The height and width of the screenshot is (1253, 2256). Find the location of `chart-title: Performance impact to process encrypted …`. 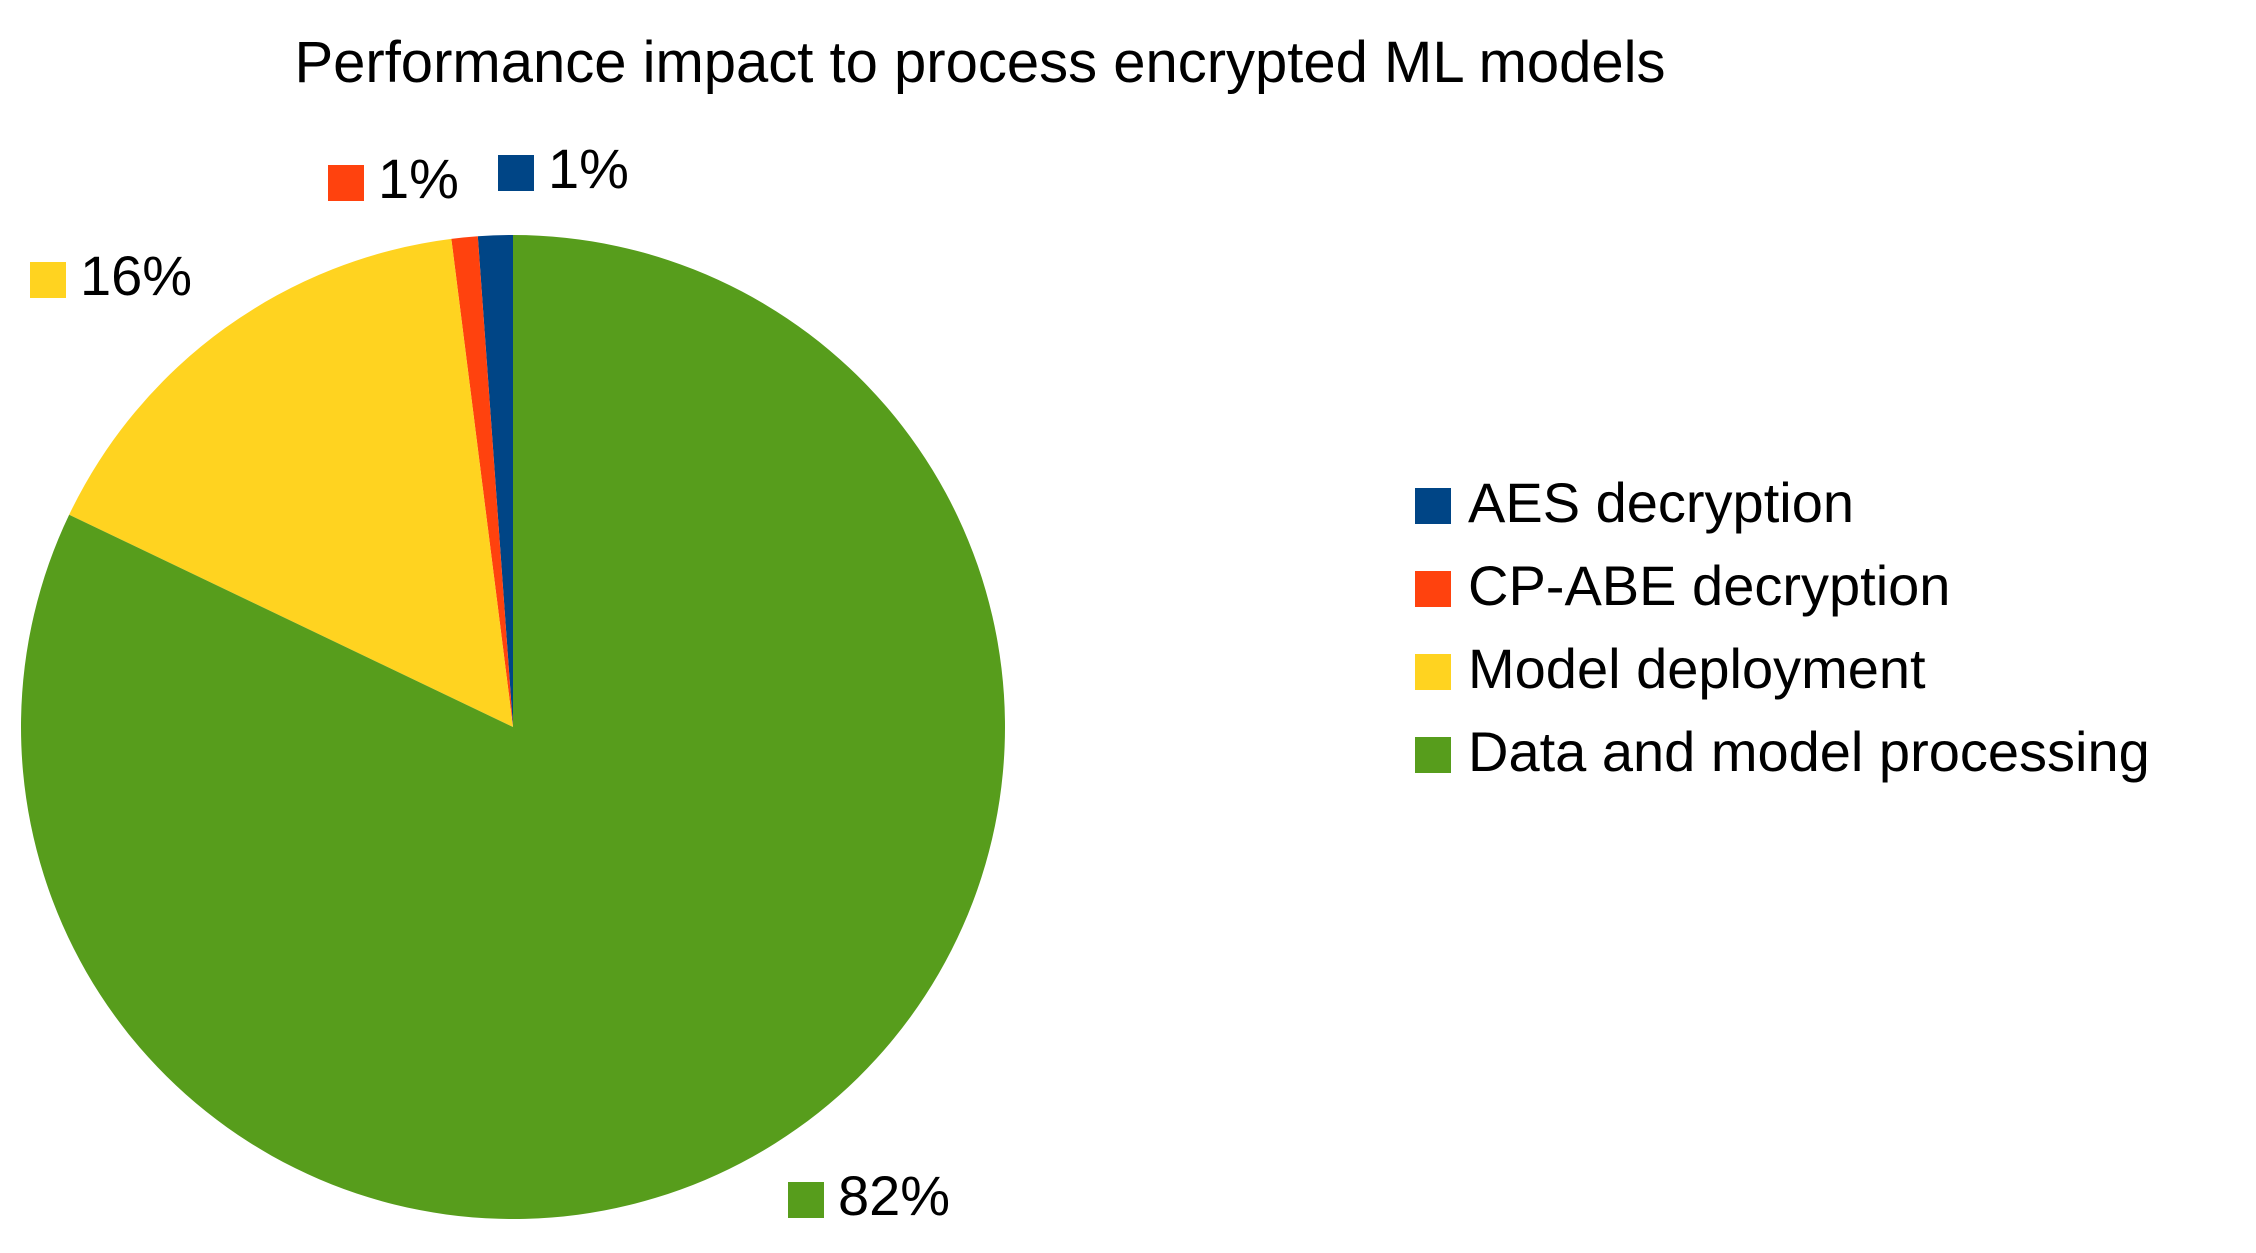

chart-title: Performance impact to process encrypted … is located at coordinates (979, 62).